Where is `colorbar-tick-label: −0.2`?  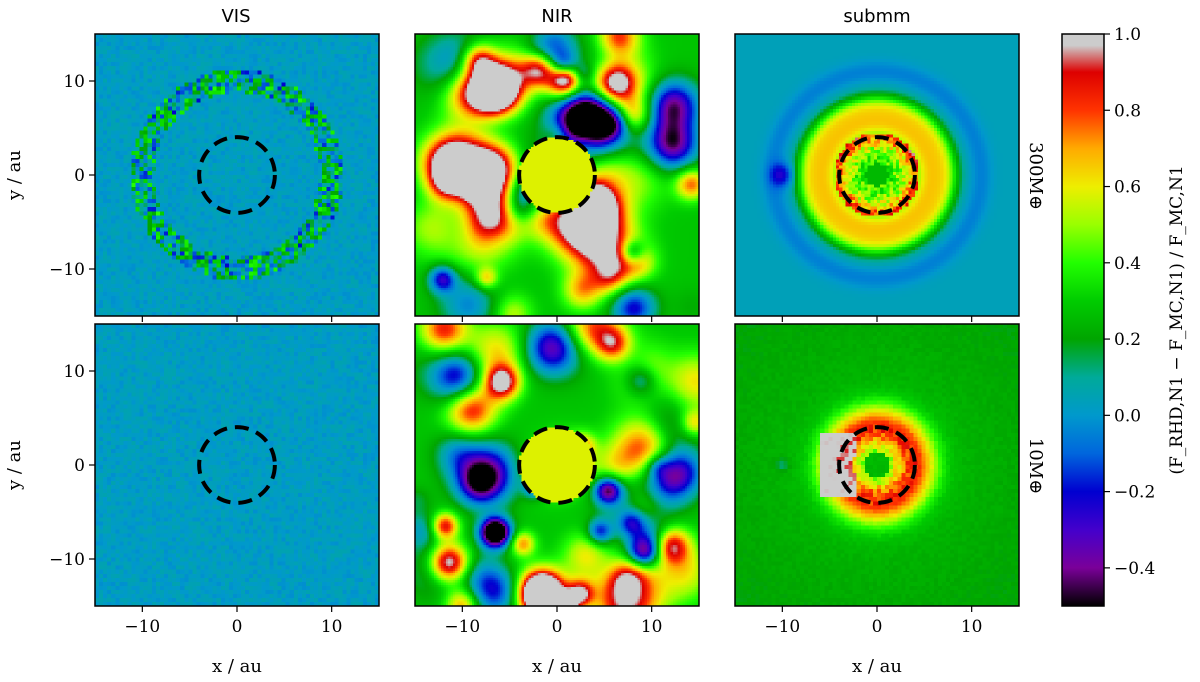 colorbar-tick-label: −0.2 is located at coordinates (1134, 493).